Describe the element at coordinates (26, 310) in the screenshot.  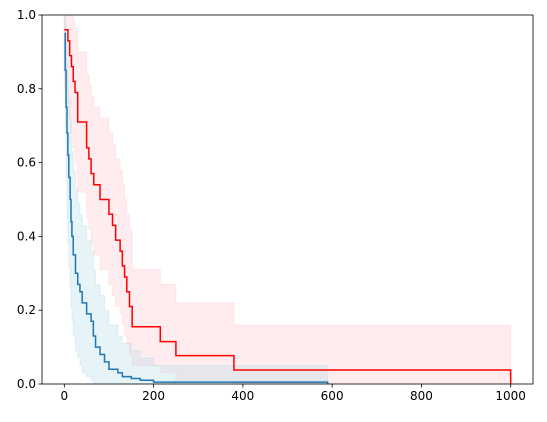
I see `y-tick-label: 0.2` at that location.